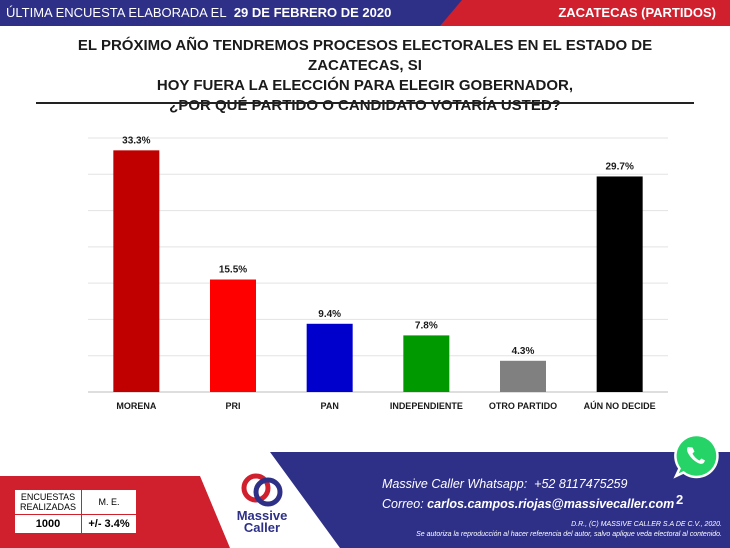  I want to click on whatsapp-number: +52 8117475259, so click(581, 484).